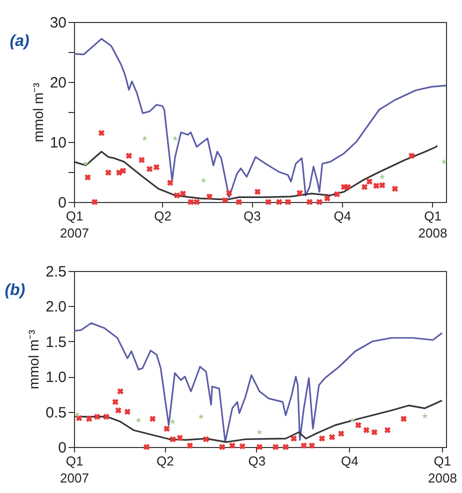 The width and height of the screenshot is (462, 493). Describe the element at coordinates (58, 143) in the screenshot. I see `y-tick-label: 10` at that location.